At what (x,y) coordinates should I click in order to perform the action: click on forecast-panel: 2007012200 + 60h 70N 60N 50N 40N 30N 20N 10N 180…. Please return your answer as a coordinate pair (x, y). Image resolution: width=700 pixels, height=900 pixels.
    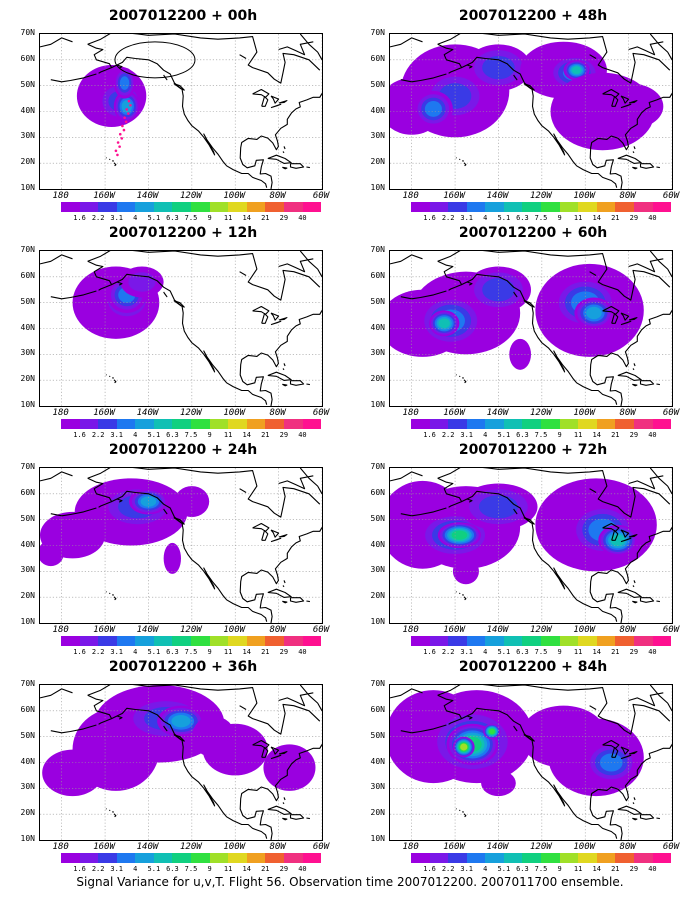
    Looking at the image, I should click on (517, 332).